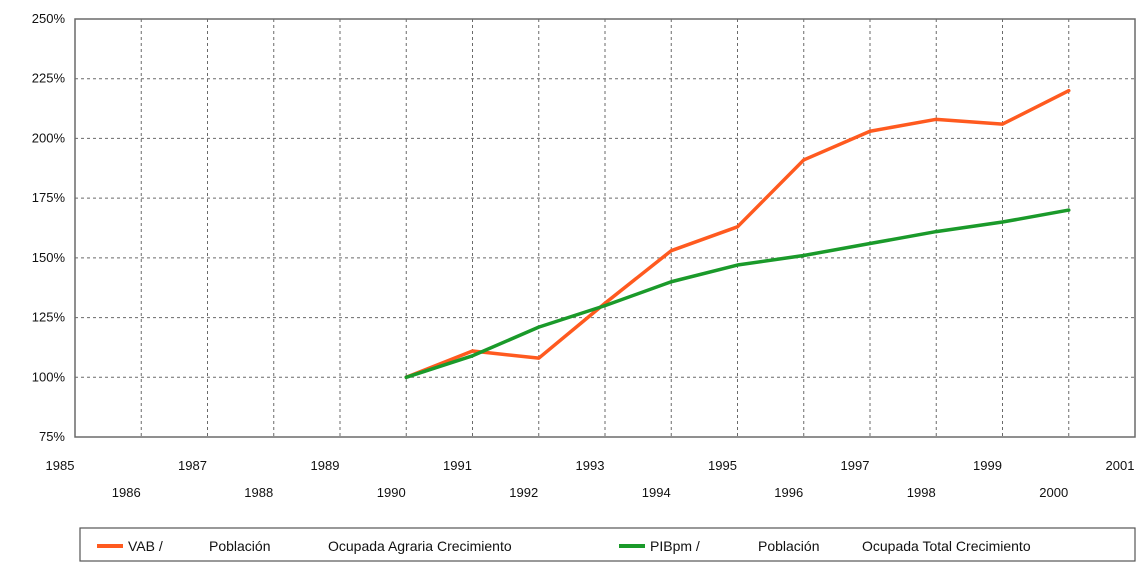 The image size is (1136, 565). Describe the element at coordinates (325, 465) in the screenshot. I see `x-tick-label: 1989` at that location.